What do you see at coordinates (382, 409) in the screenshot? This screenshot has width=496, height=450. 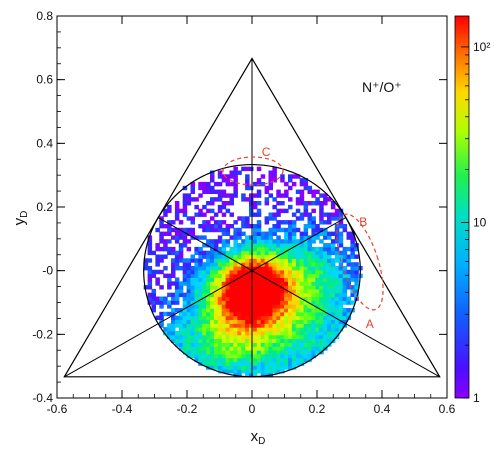 I see `x-tick-label: 0.4` at bounding box center [382, 409].